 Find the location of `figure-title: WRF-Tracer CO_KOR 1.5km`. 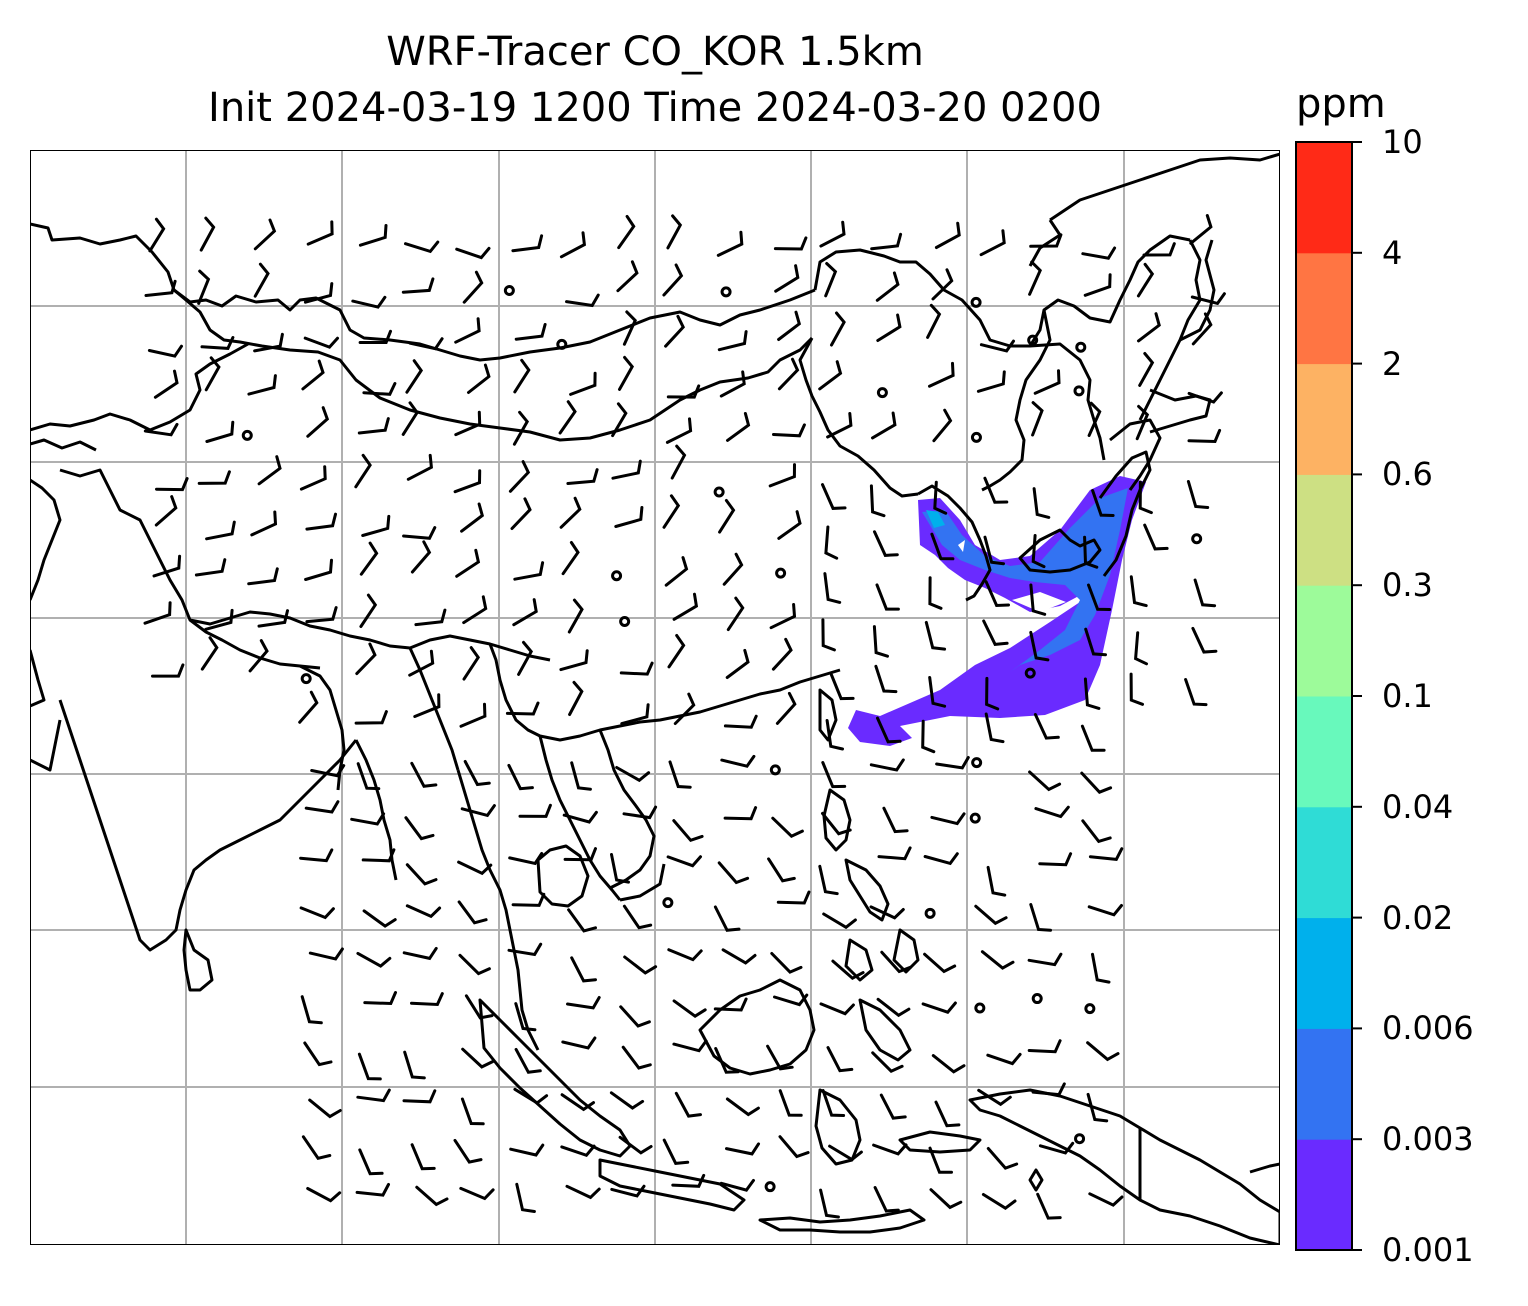

figure-title: WRF-Tracer CO_KOR 1.5km is located at coordinates (655, 52).